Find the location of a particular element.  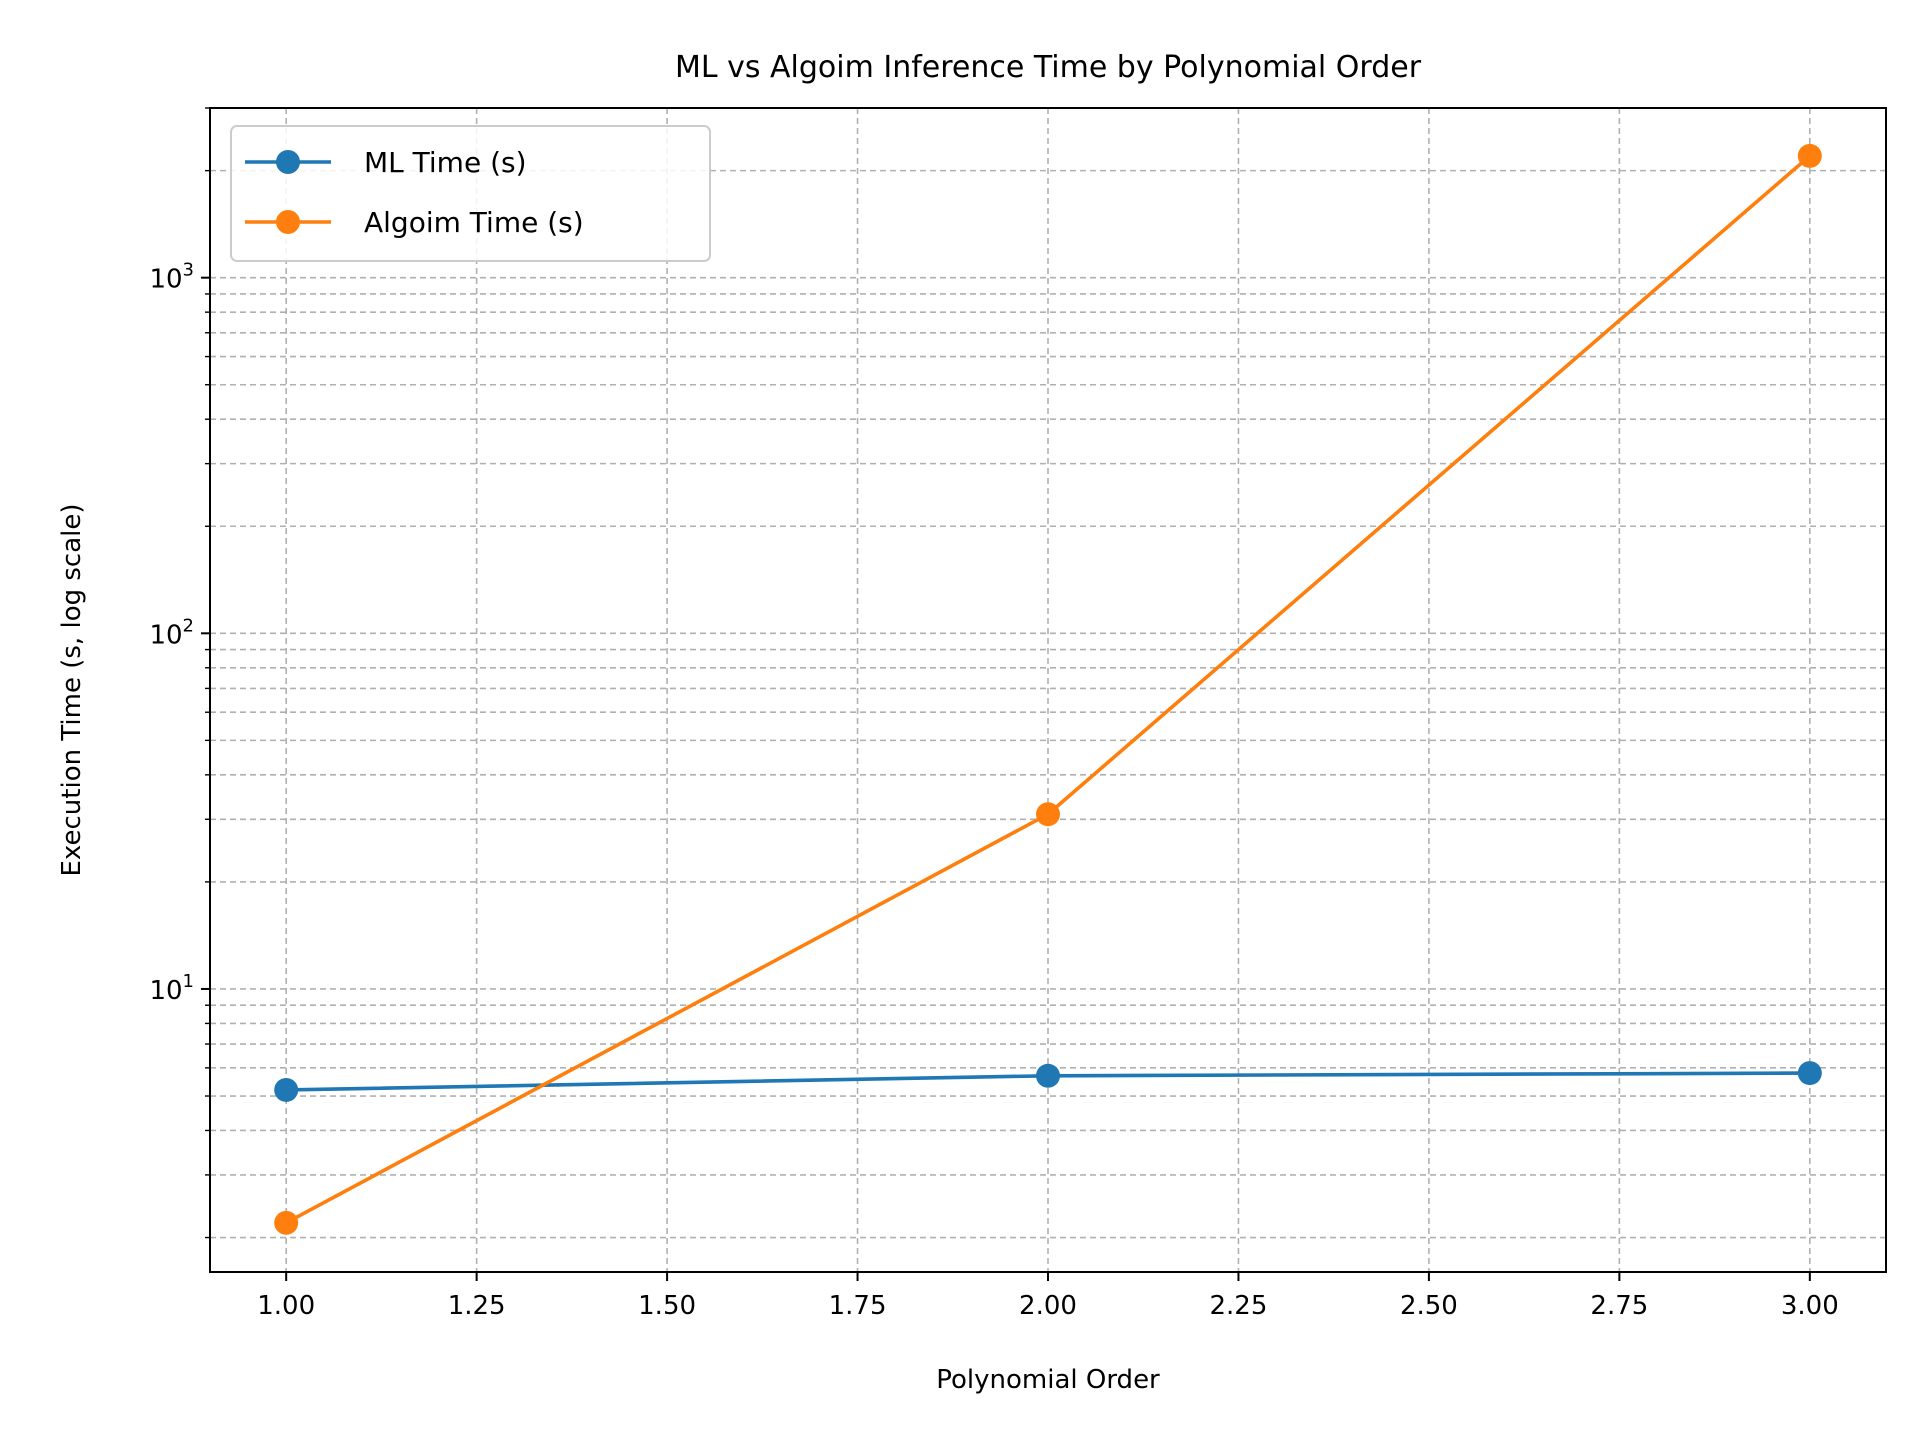

y-tick-label: 10² is located at coordinates (171, 632).